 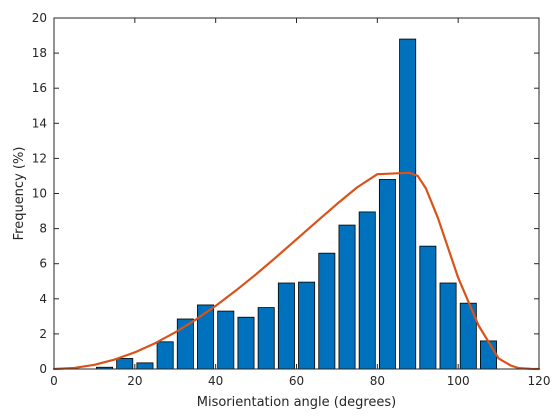 What do you see at coordinates (377, 381) in the screenshot?
I see `x-tick-label: 80` at bounding box center [377, 381].